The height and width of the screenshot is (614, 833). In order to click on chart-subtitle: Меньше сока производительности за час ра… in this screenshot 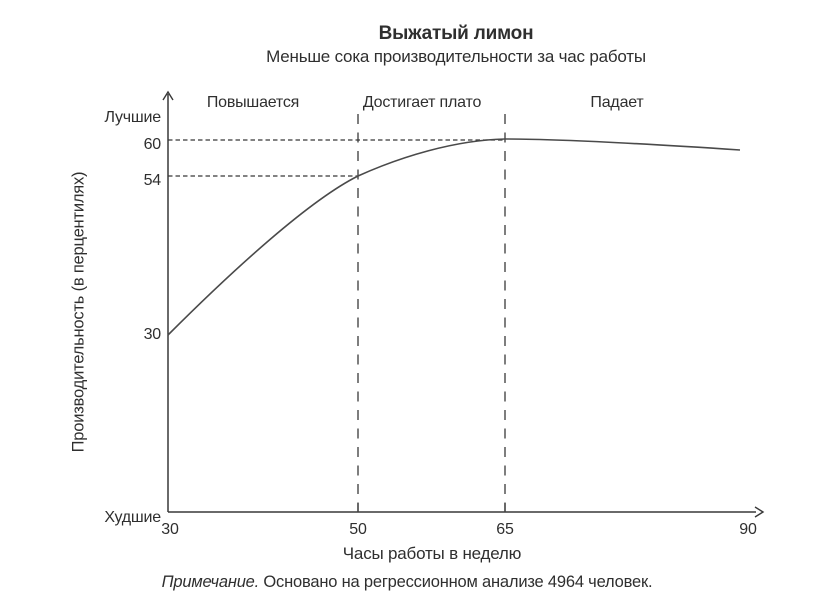, I will do `click(456, 56)`.